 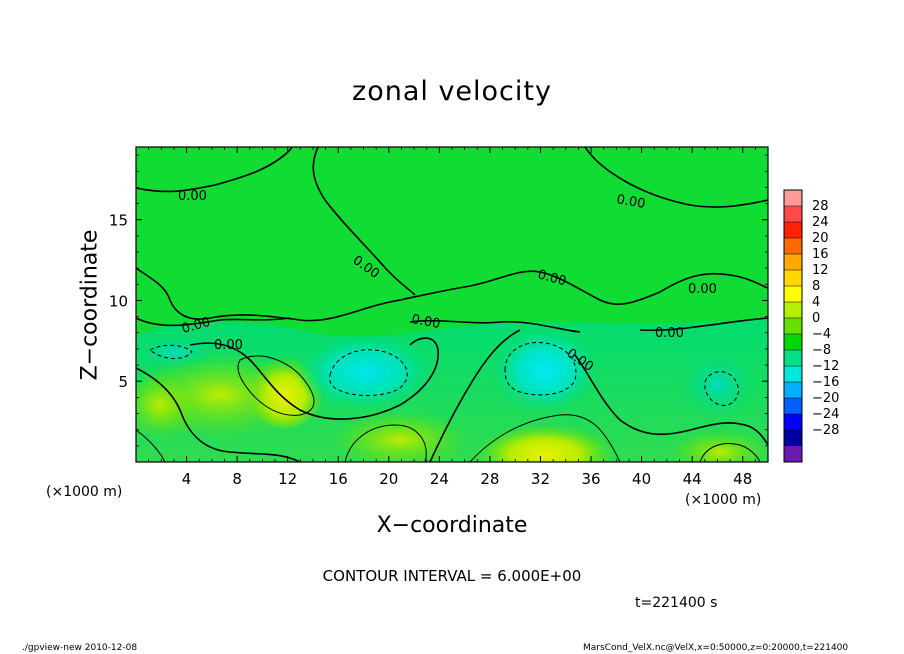 I want to click on colorbar-label: −16, so click(x=825, y=382).